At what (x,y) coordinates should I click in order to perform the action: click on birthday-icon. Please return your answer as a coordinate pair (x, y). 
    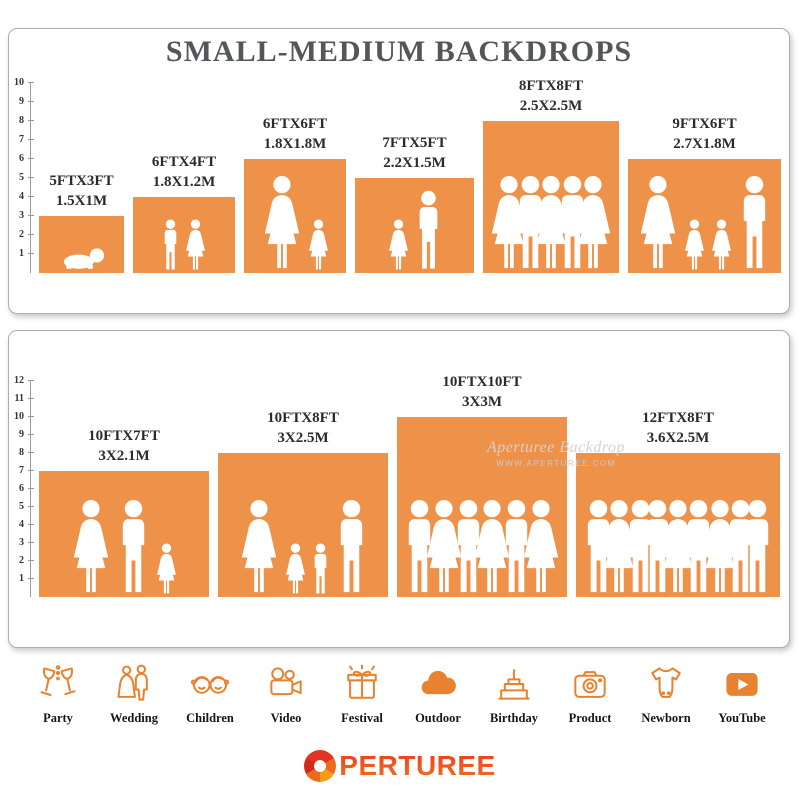
    Looking at the image, I should click on (514, 684).